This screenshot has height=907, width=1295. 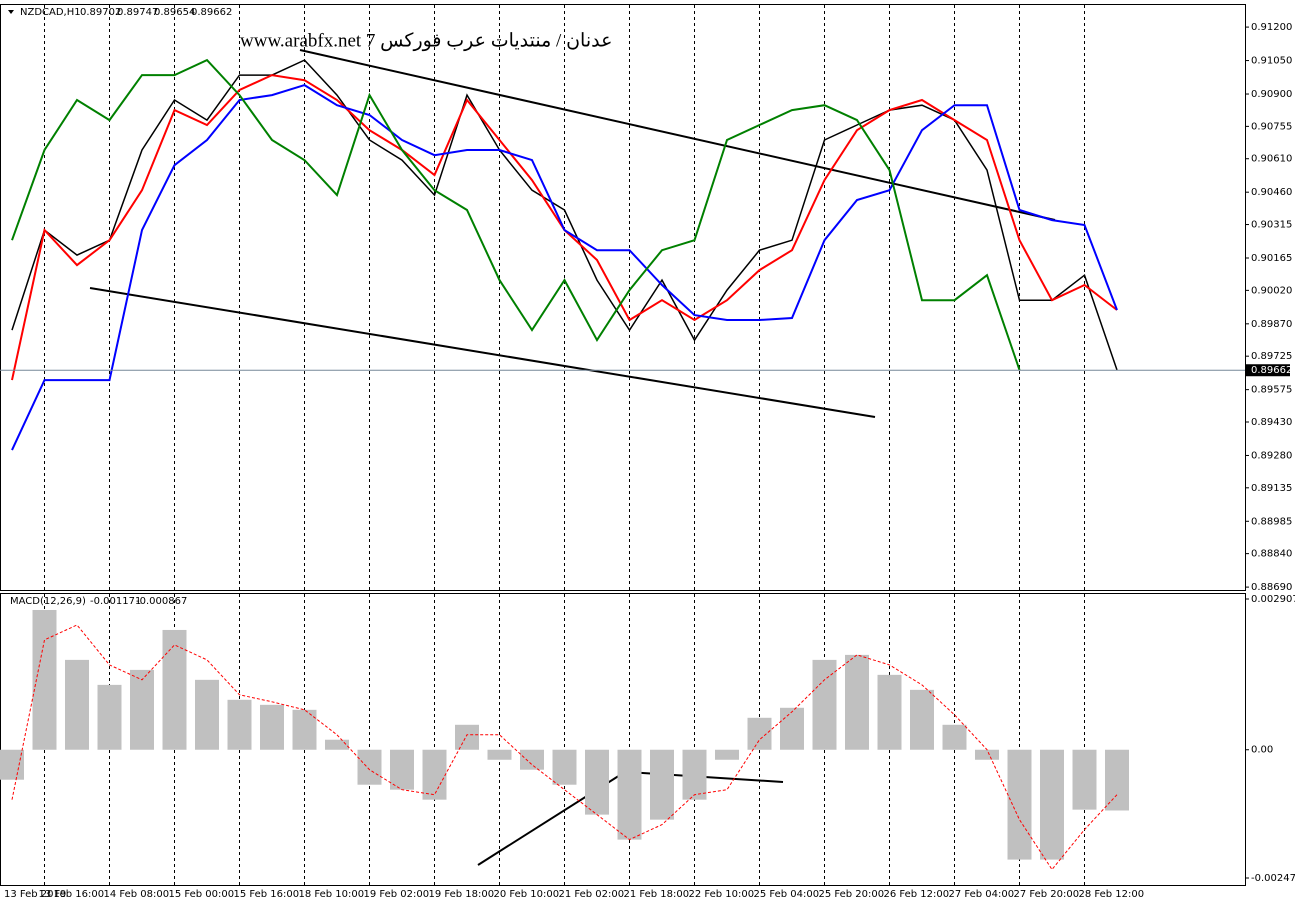 What do you see at coordinates (137, 894) in the screenshot?
I see `x-tick-label: 14 Feb 08:00` at bounding box center [137, 894].